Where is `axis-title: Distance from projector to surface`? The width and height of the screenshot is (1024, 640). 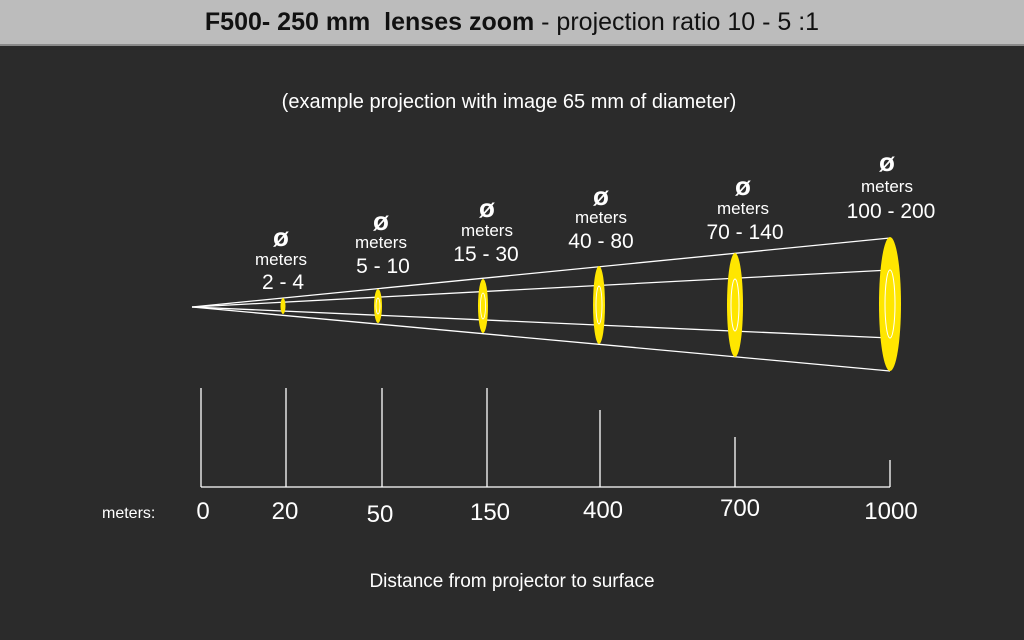 axis-title: Distance from projector to surface is located at coordinates (511, 581).